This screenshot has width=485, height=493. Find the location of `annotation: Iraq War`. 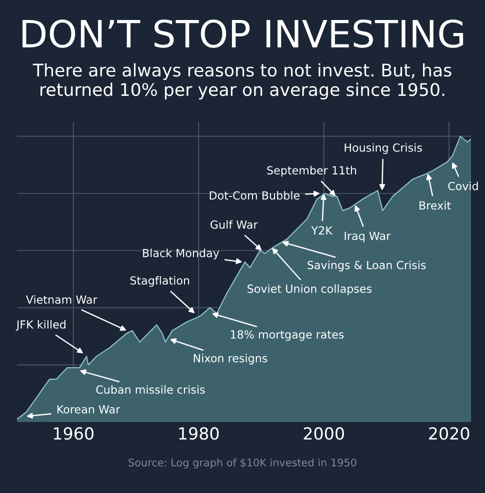

annotation: Iraq War is located at coordinates (367, 237).